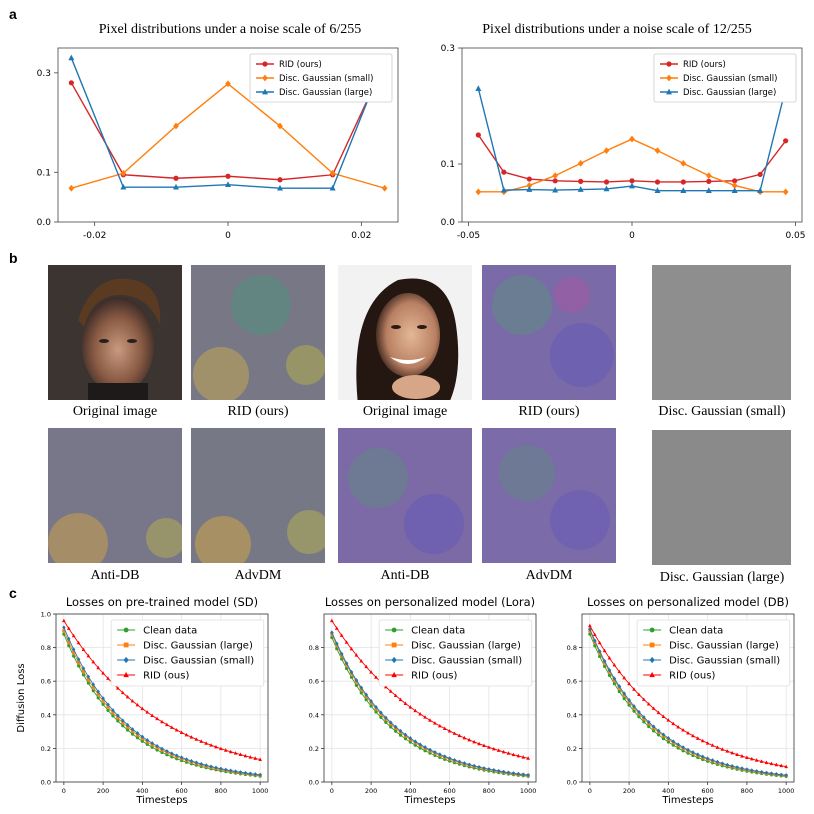 The height and width of the screenshot is (814, 814). I want to click on y-tick-label: 0.0, so click(44, 223).